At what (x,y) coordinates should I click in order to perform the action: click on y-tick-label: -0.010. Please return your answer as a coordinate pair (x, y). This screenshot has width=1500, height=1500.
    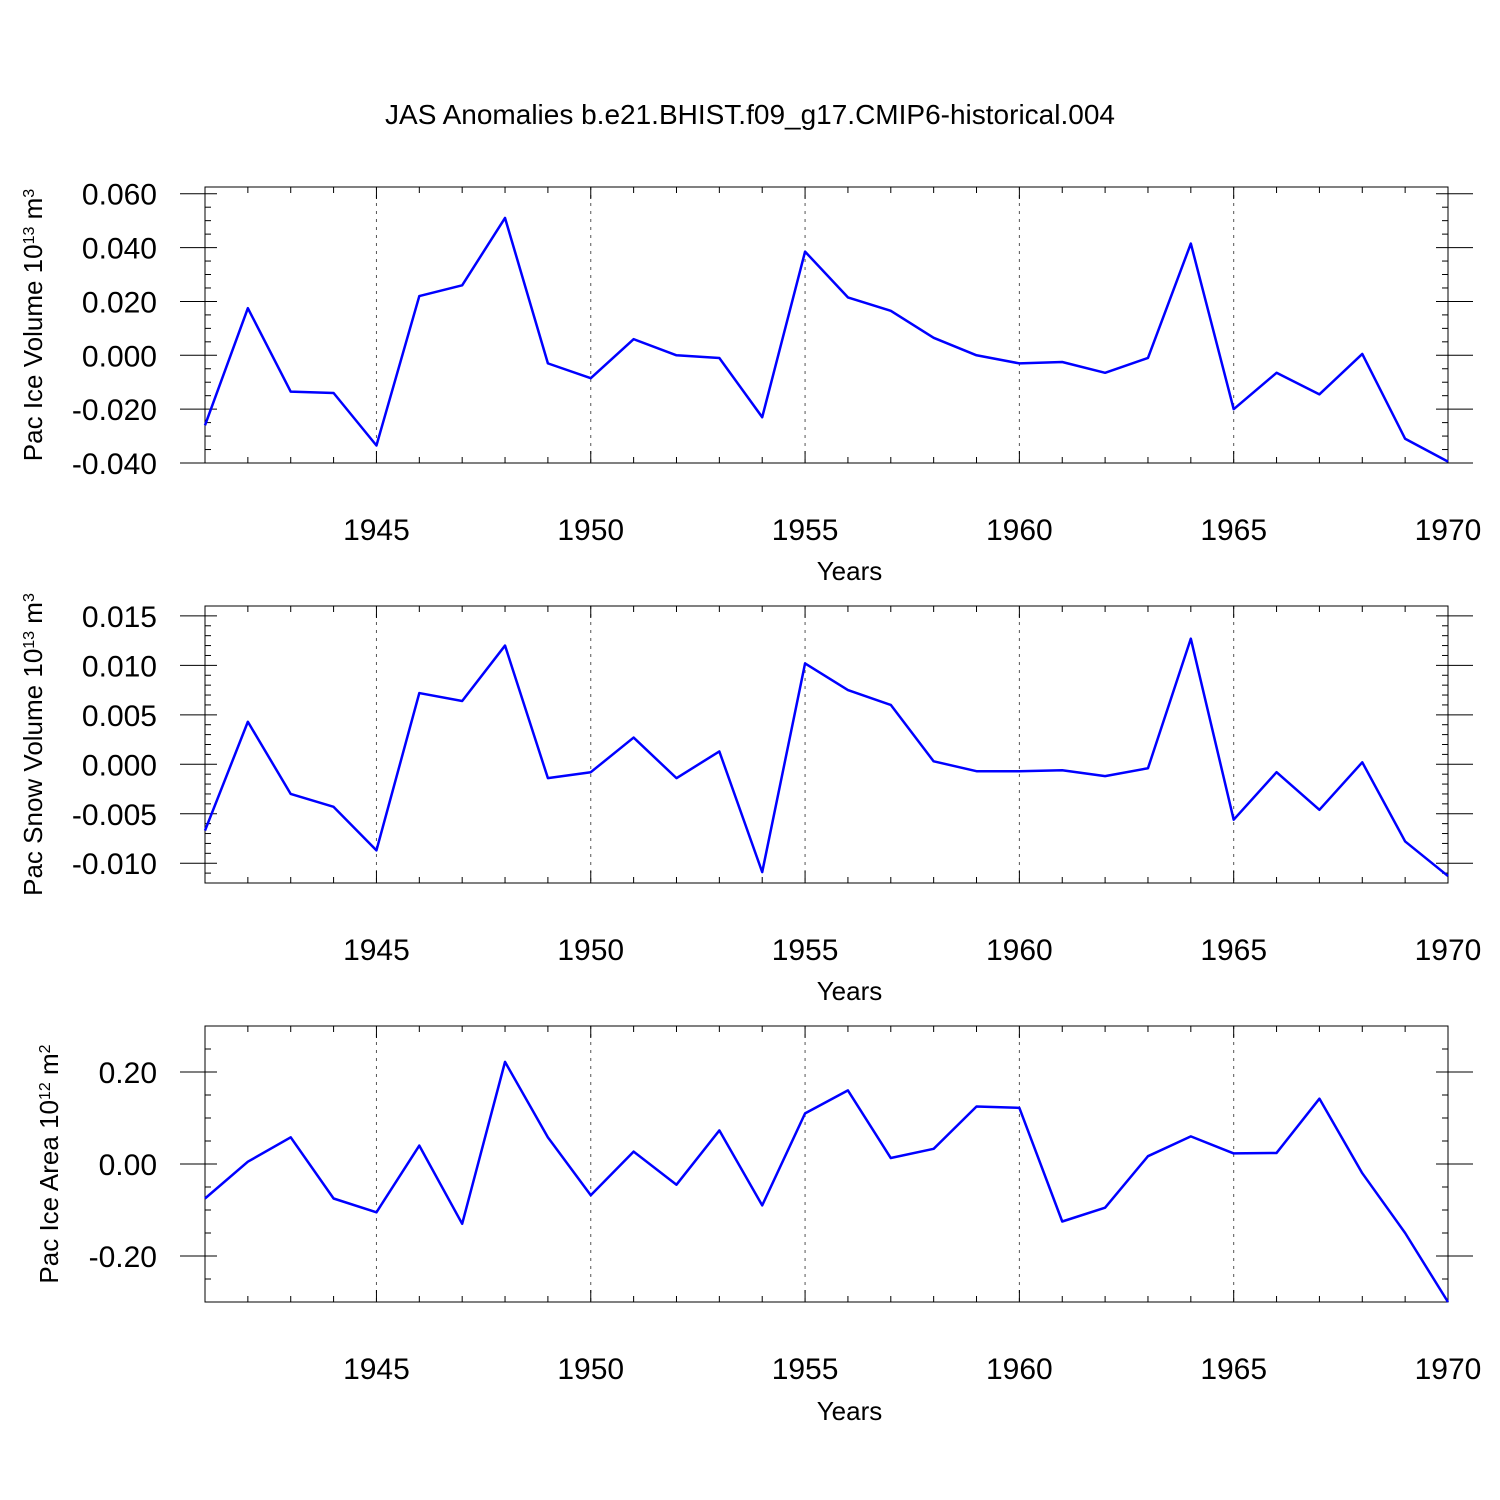
    Looking at the image, I should click on (114, 864).